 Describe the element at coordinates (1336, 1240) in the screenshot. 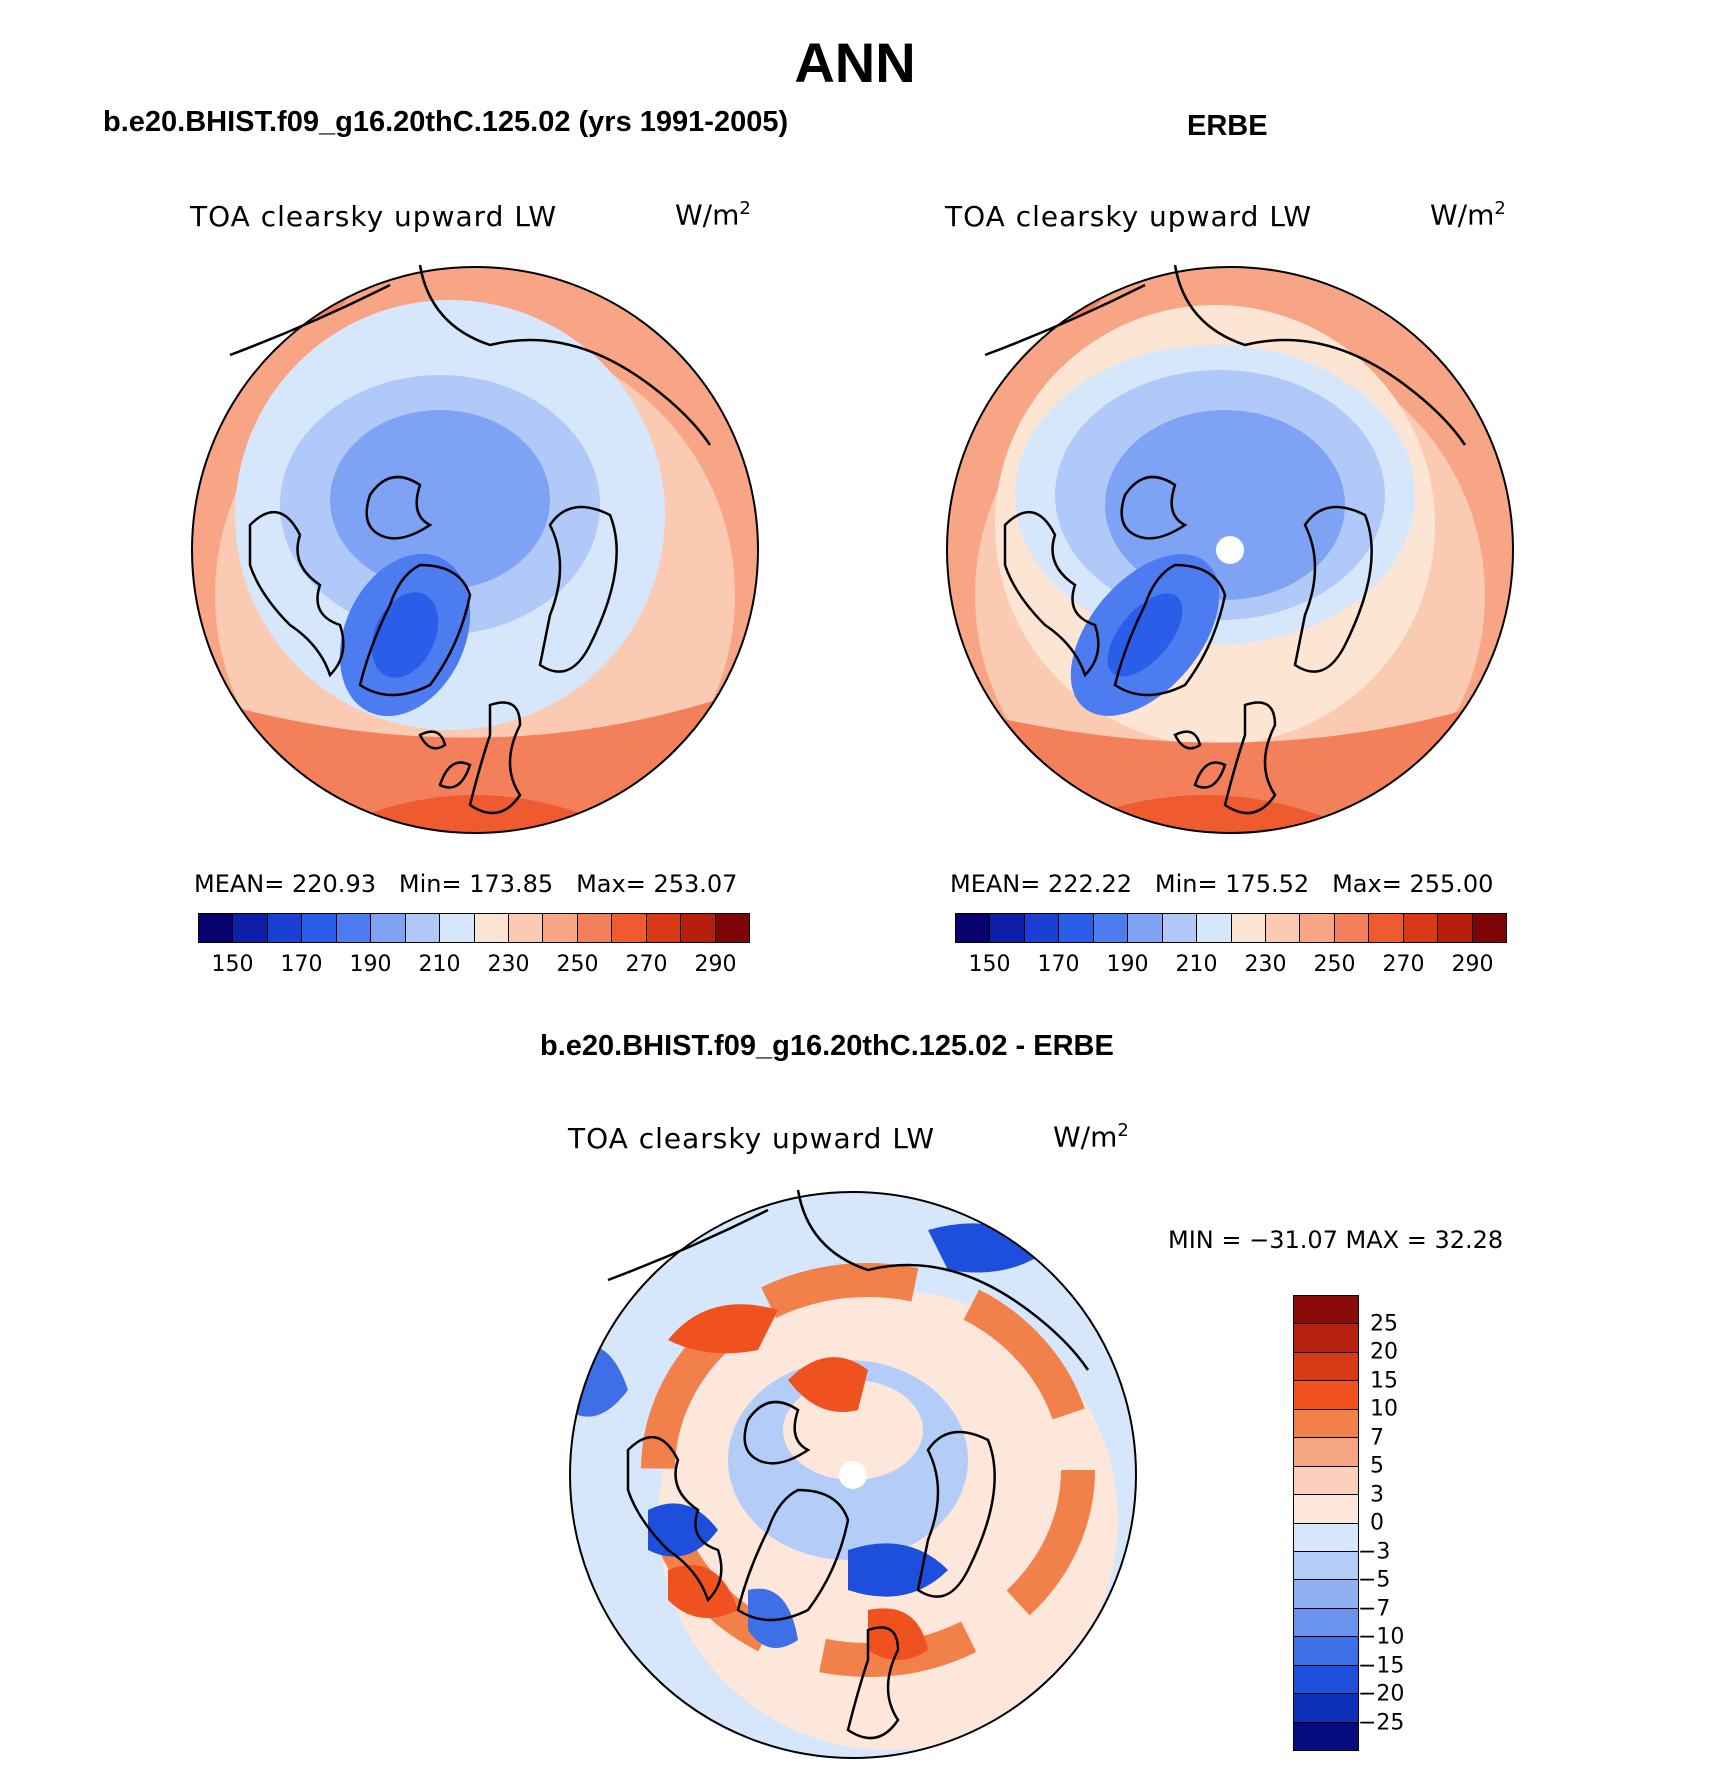

I see `diff-minmax: MIN = −31.07 MAX = 32.28` at that location.